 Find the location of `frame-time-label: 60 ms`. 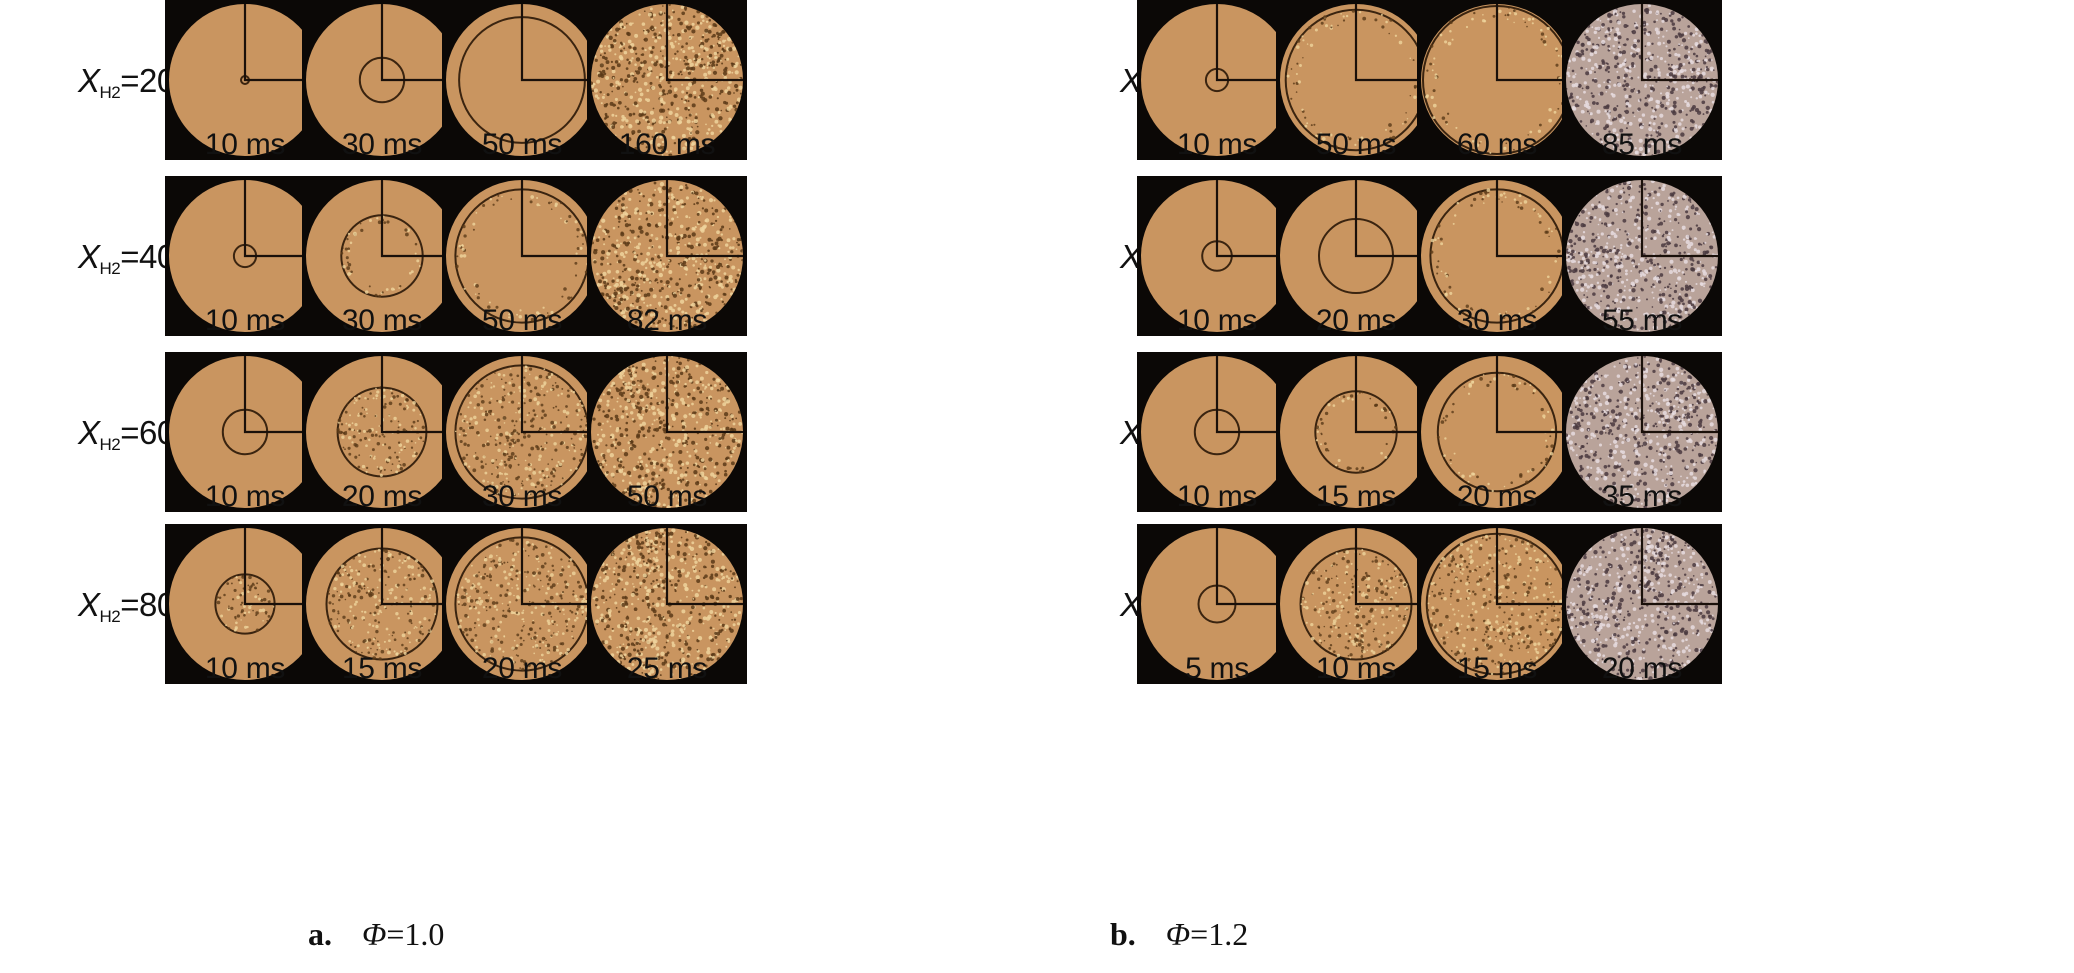

frame-time-label: 60 ms is located at coordinates (1497, 144).